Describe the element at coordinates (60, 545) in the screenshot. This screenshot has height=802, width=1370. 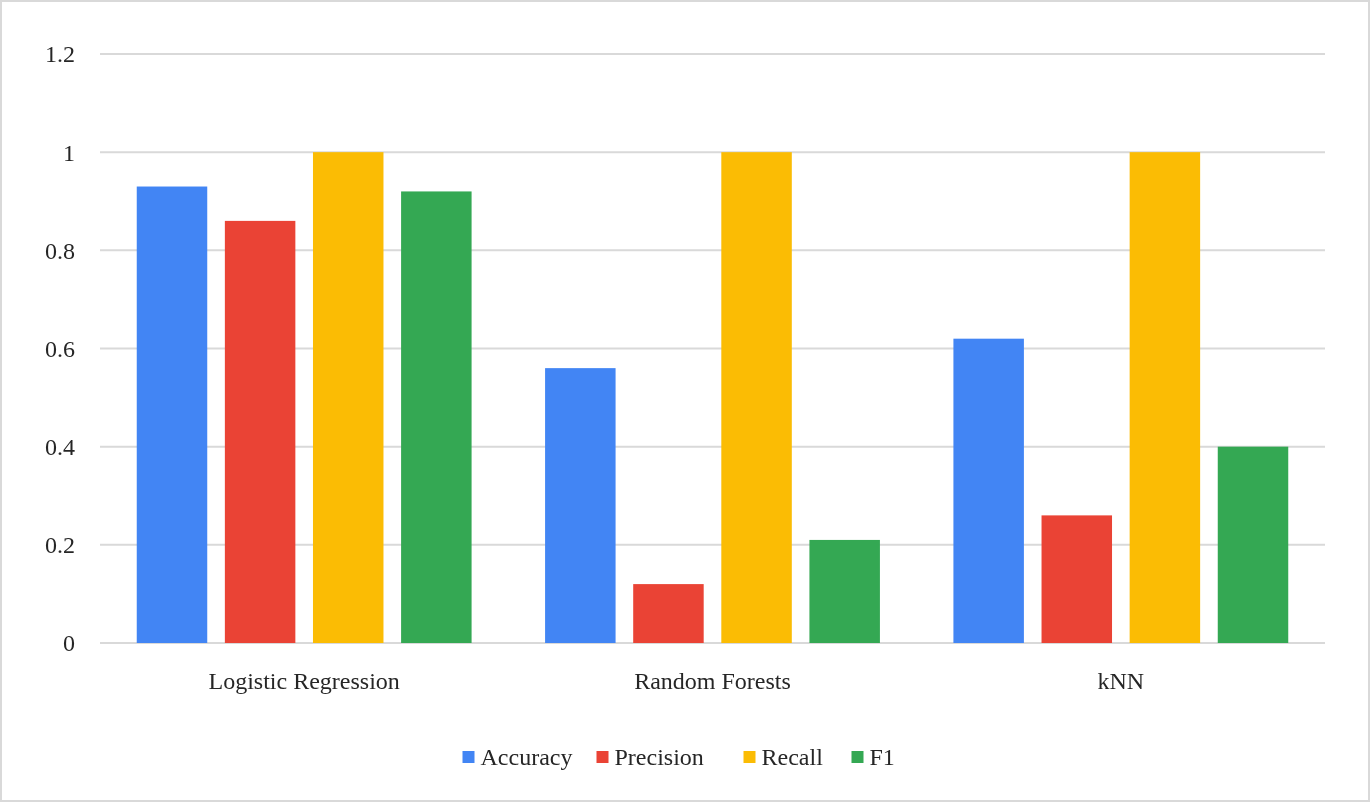
I see `y-tick-label: 0.2` at that location.